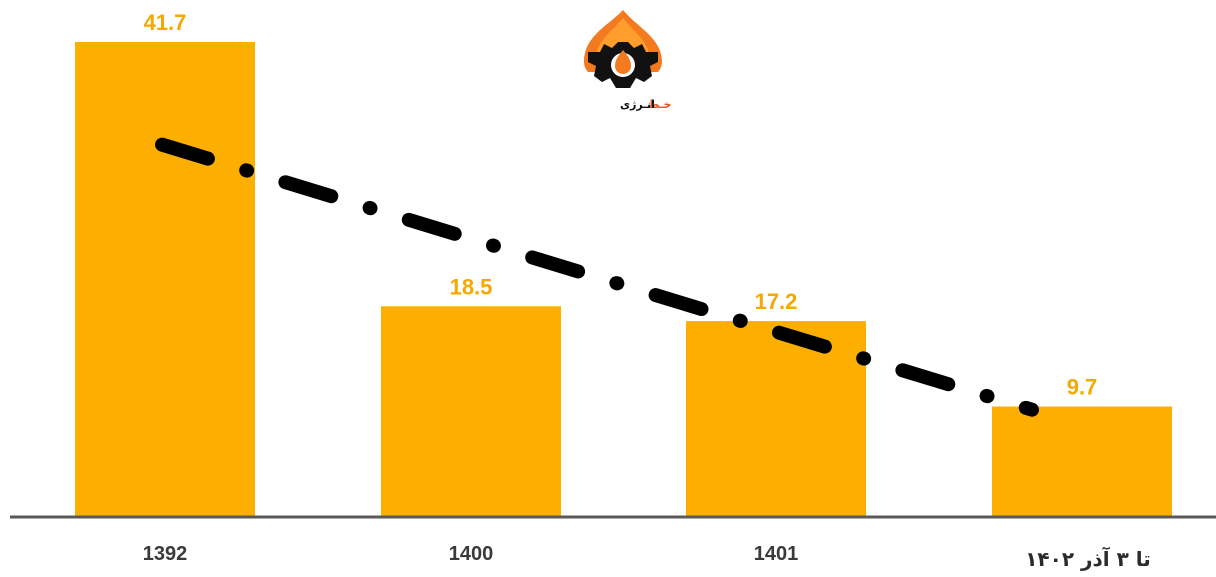  What do you see at coordinates (165, 22) in the screenshot?
I see `value-label-0: 41.7` at bounding box center [165, 22].